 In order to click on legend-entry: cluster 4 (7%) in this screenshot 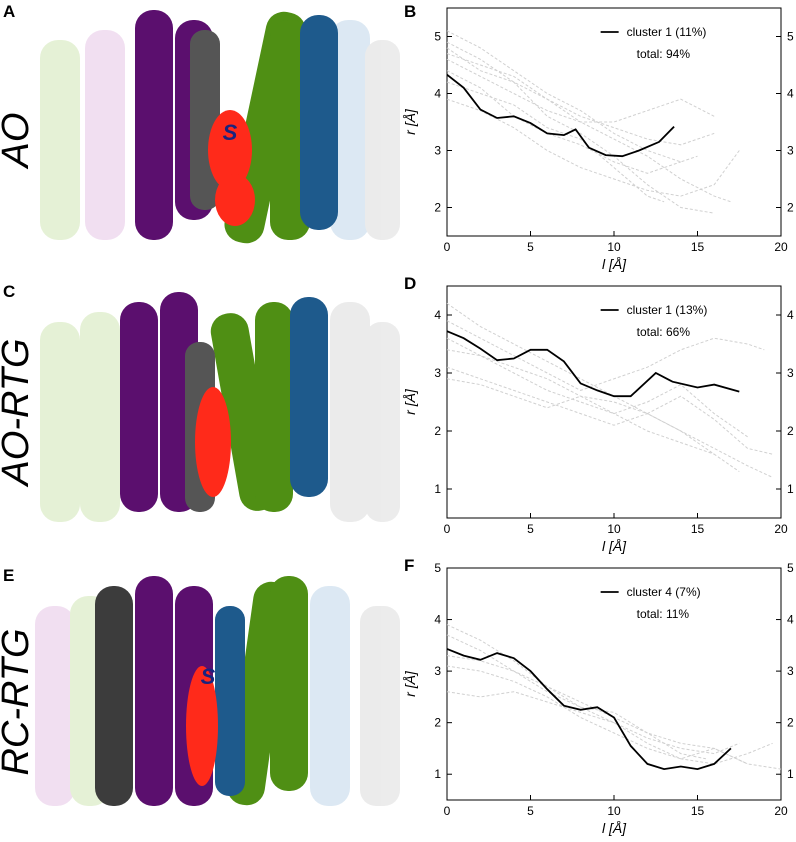, I will do `click(664, 592)`.